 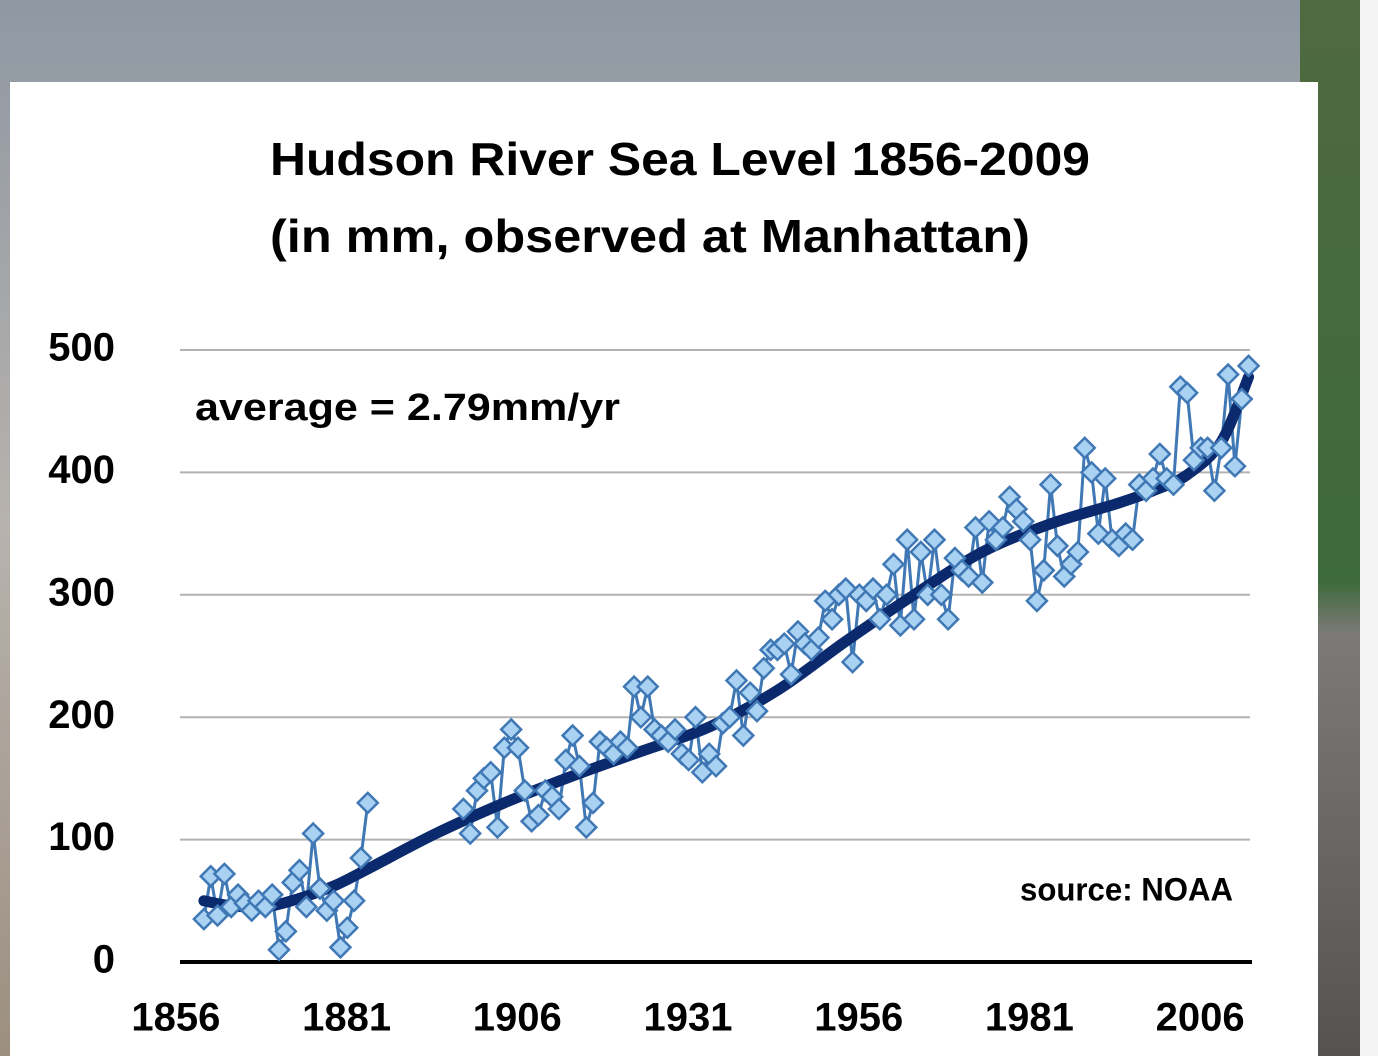 What do you see at coordinates (650, 236) in the screenshot?
I see `chart-subtitle: (in mm, observed at Manhattan)` at bounding box center [650, 236].